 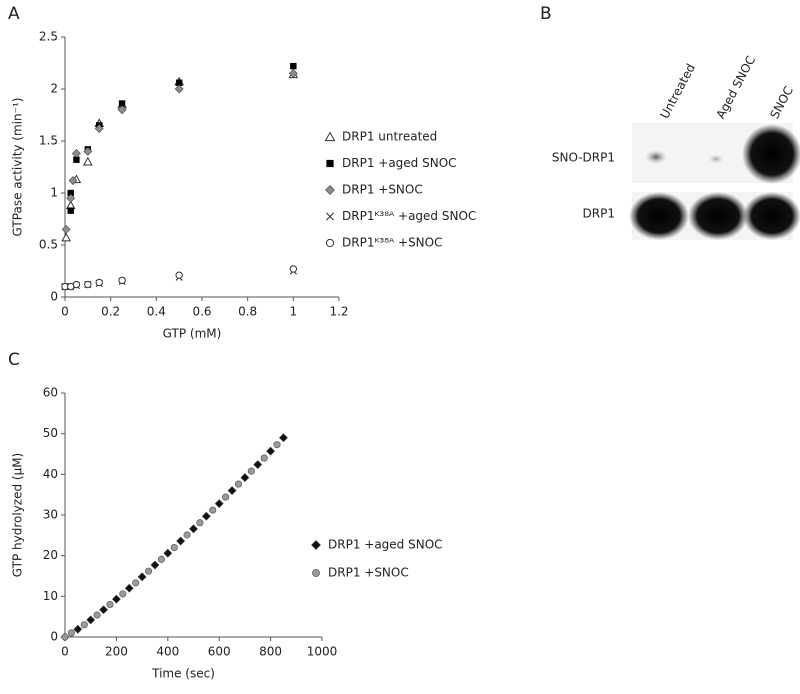 I want to click on legend-label: DRP1ᴷ³⁸ᴬ +SNOC, so click(x=392, y=243).